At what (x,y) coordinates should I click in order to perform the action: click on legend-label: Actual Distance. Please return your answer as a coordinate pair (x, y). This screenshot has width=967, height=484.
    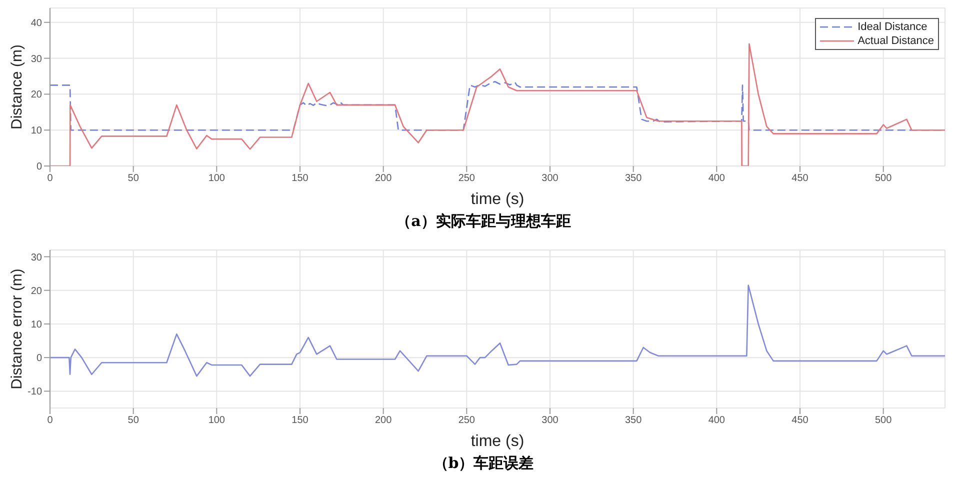
    Looking at the image, I should click on (896, 41).